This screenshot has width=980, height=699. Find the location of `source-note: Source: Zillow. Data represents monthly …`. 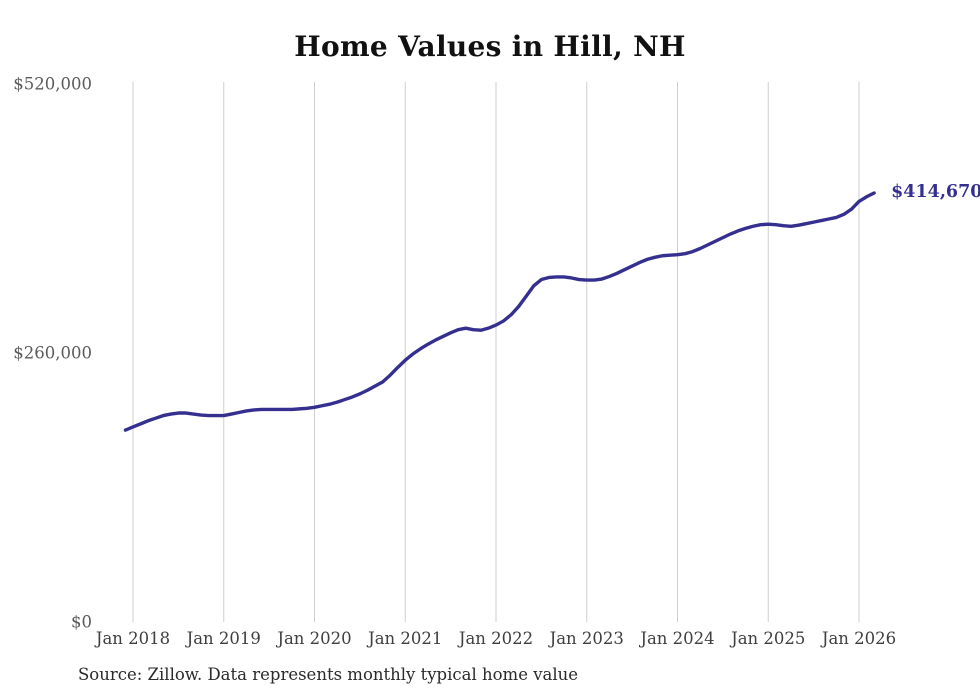

source-note: Source: Zillow. Data represents monthly … is located at coordinates (328, 674).